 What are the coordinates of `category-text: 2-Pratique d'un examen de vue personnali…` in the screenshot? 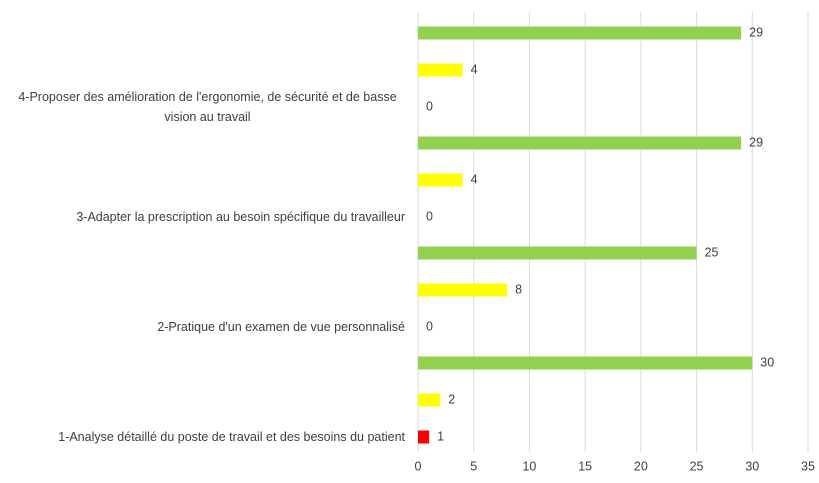 It's located at (281, 327).